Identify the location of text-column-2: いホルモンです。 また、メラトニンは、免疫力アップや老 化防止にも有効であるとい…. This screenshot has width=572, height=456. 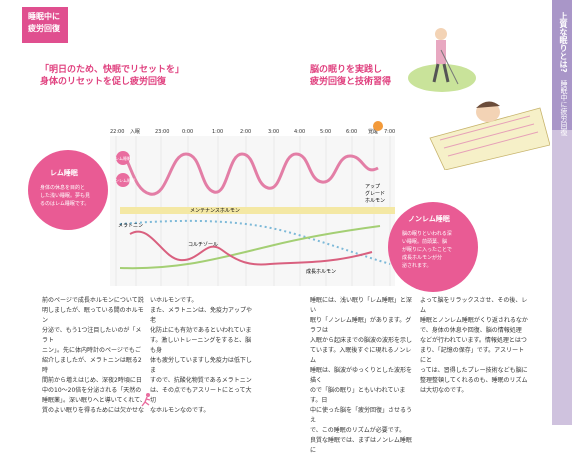
(201, 355).